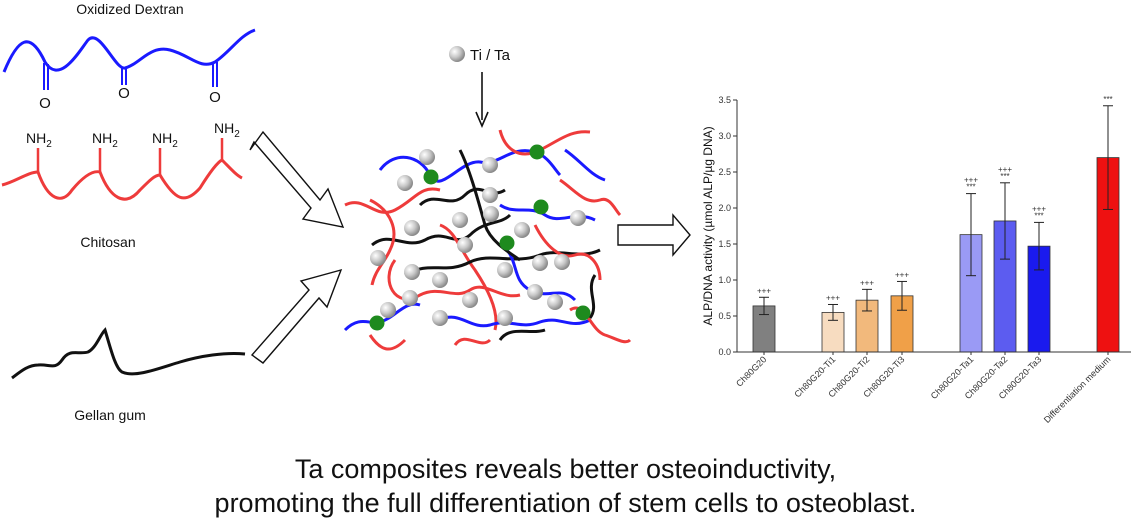 This screenshot has width=1131, height=531. I want to click on y-tick-label: 1.5, so click(724, 244).